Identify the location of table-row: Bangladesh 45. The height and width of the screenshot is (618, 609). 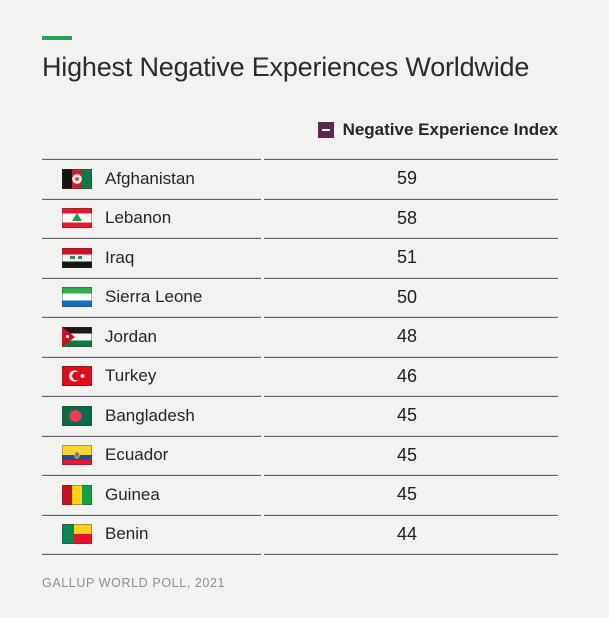
(300, 416).